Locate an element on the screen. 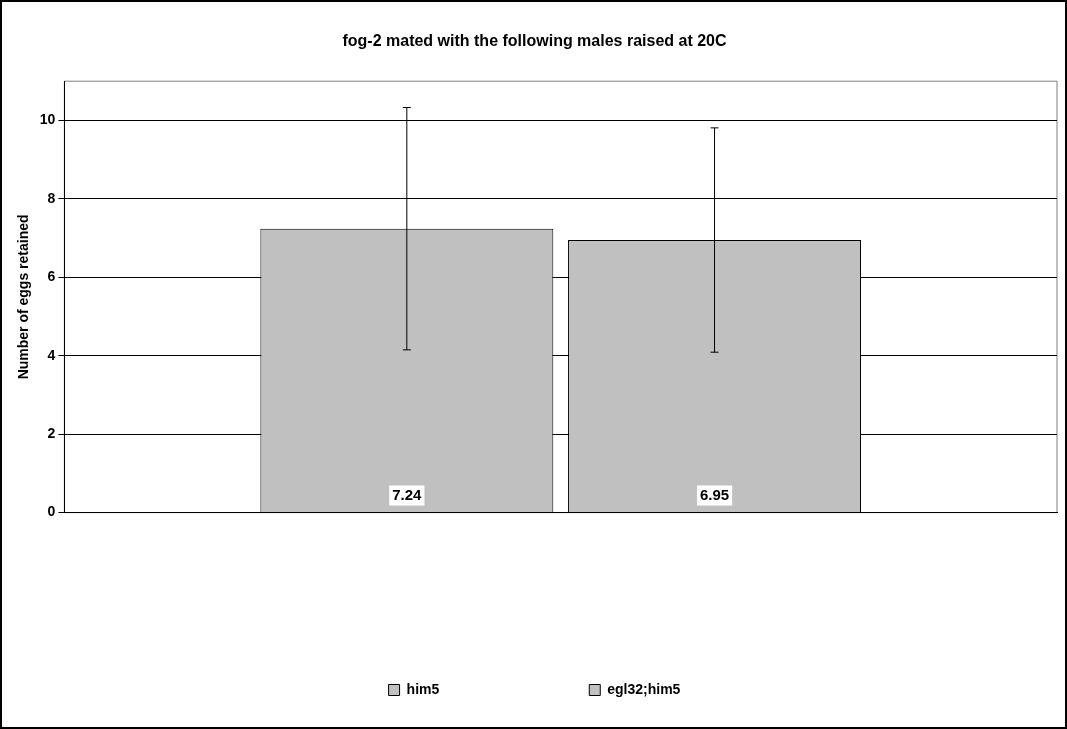 This screenshot has height=729, width=1067. chart-title: fog-2 mated with the following males raised at 20C is located at coordinates (534, 41).